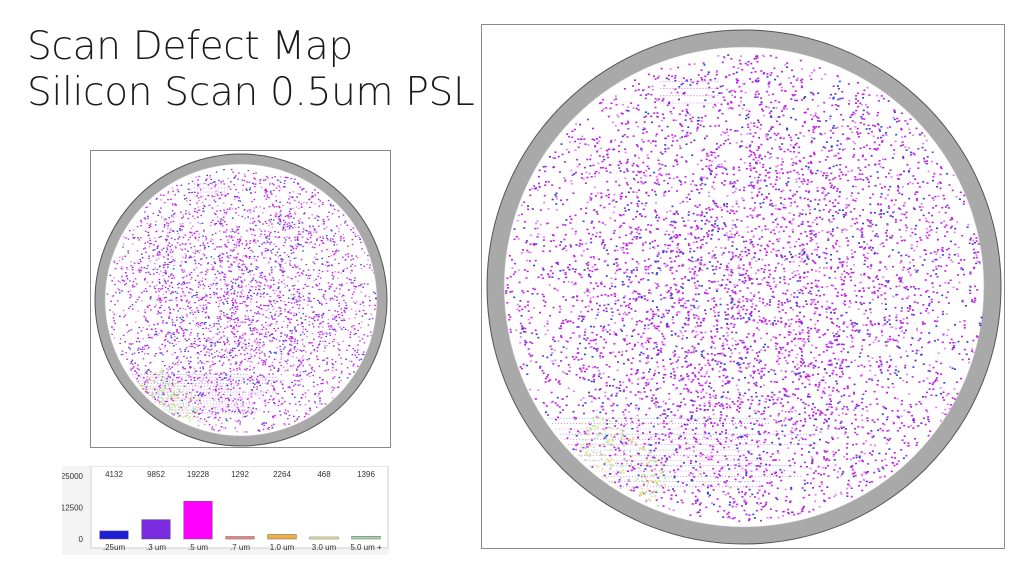  Describe the element at coordinates (282, 547) in the screenshot. I see `bar-category-label: 1.0 um` at that location.